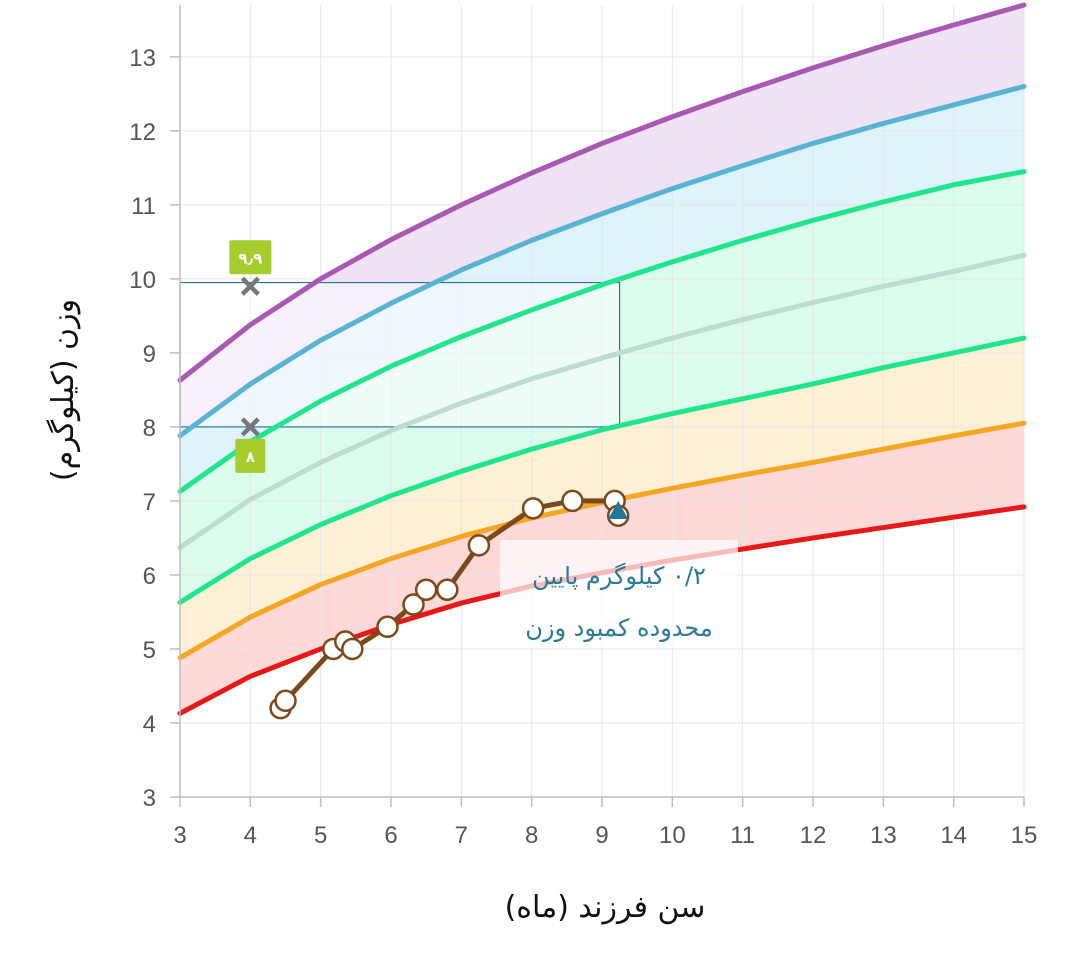 This screenshot has height=955, width=1080. What do you see at coordinates (142, 280) in the screenshot?
I see `y-tick-label-10: 10` at bounding box center [142, 280].